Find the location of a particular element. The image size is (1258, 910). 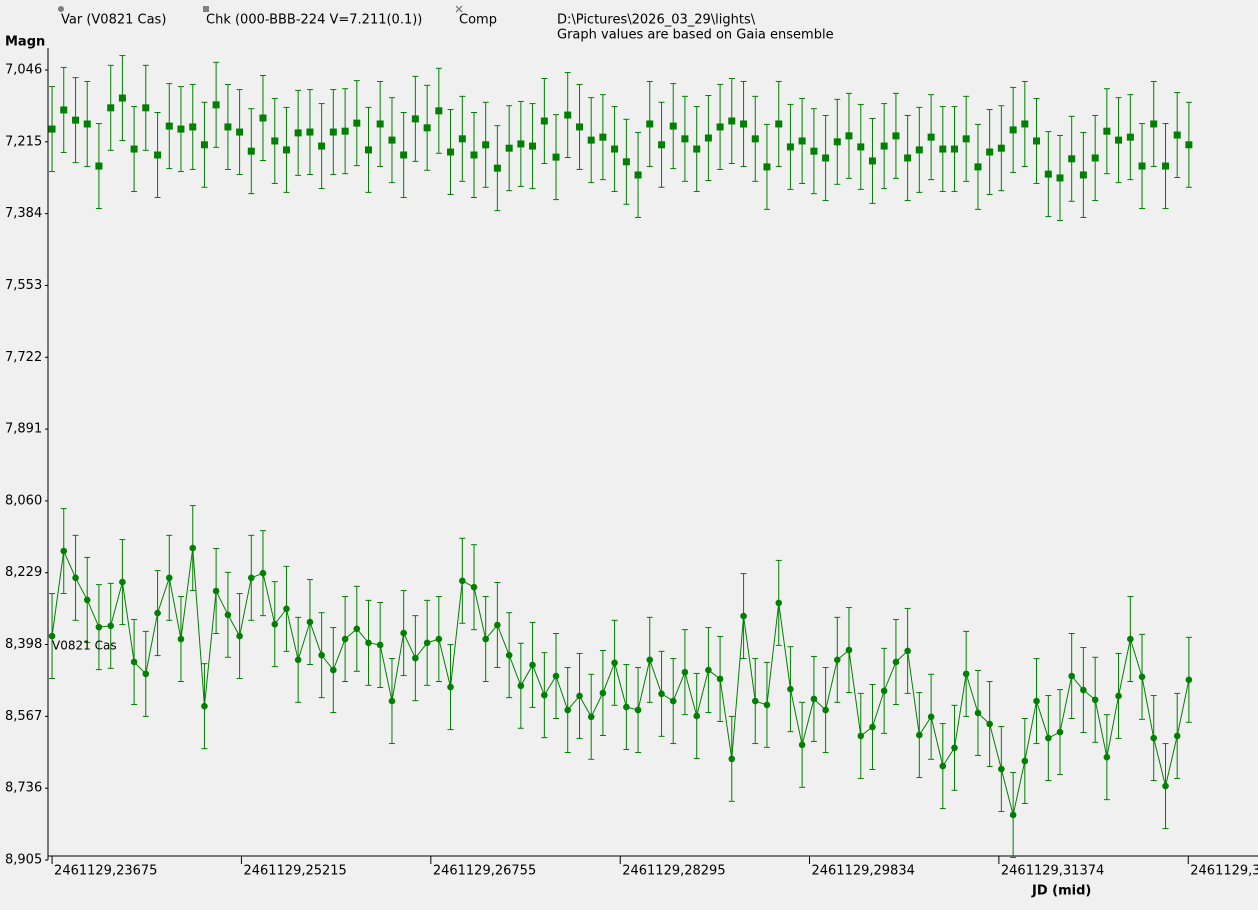

y-tick-label: 8,905 is located at coordinates (23, 860).